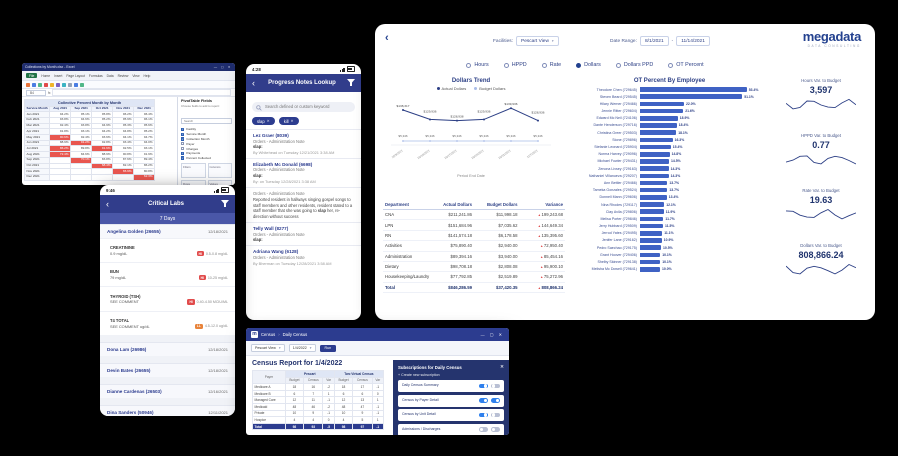 This screenshot has height=456, width=898. What do you see at coordinates (225, 204) in the screenshot?
I see `filter-icon` at bounding box center [225, 204].